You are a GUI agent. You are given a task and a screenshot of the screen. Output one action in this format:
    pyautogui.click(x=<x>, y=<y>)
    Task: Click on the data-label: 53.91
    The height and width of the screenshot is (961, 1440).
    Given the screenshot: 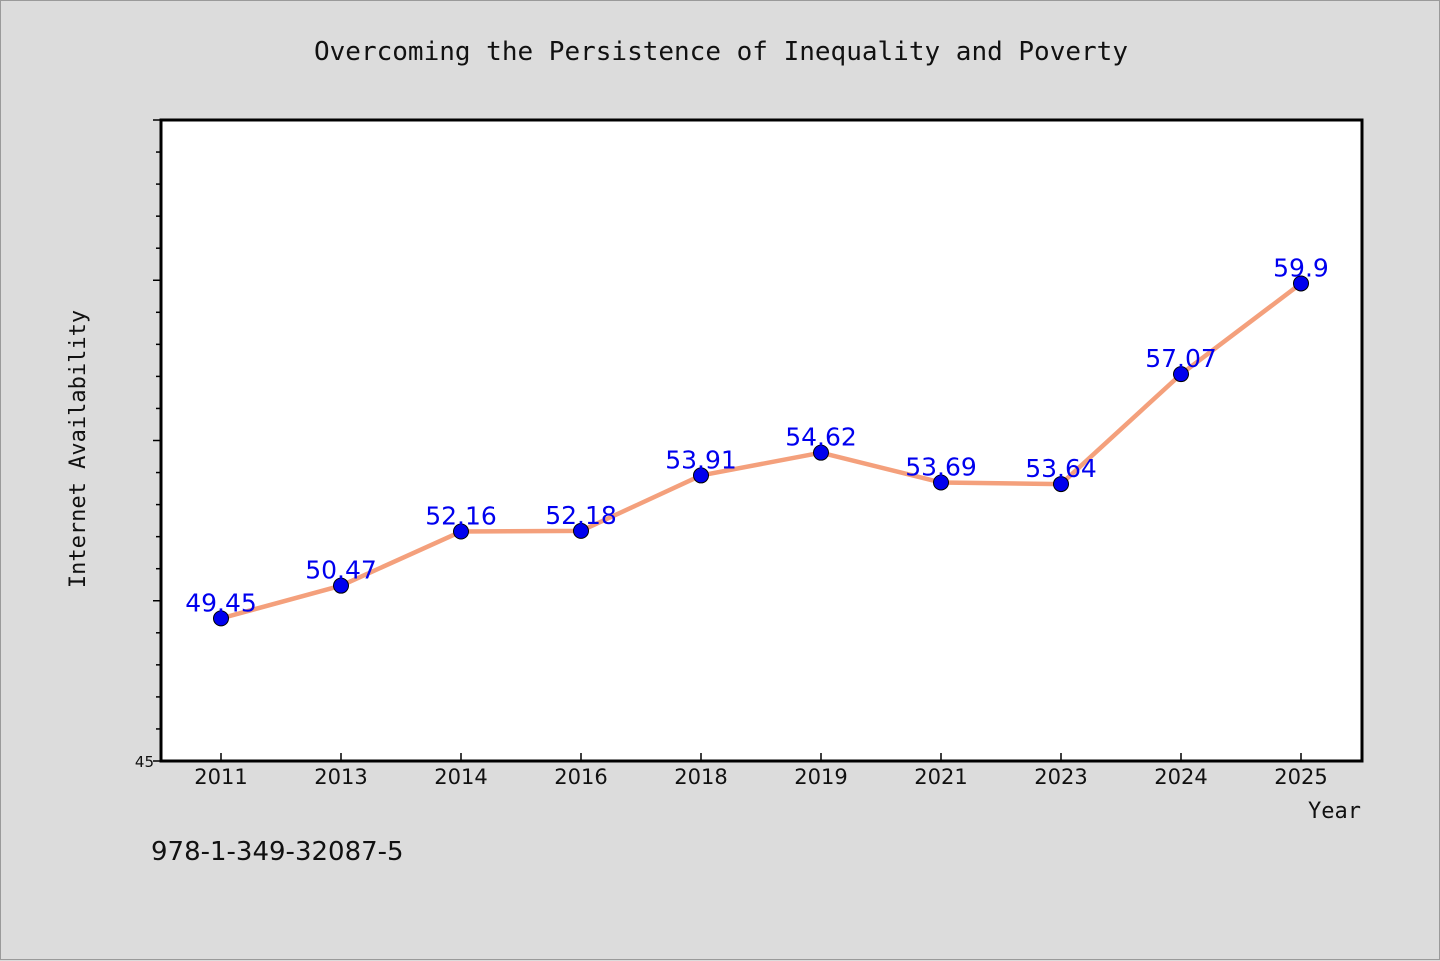 What is the action you would take?
    pyautogui.click(x=701, y=459)
    